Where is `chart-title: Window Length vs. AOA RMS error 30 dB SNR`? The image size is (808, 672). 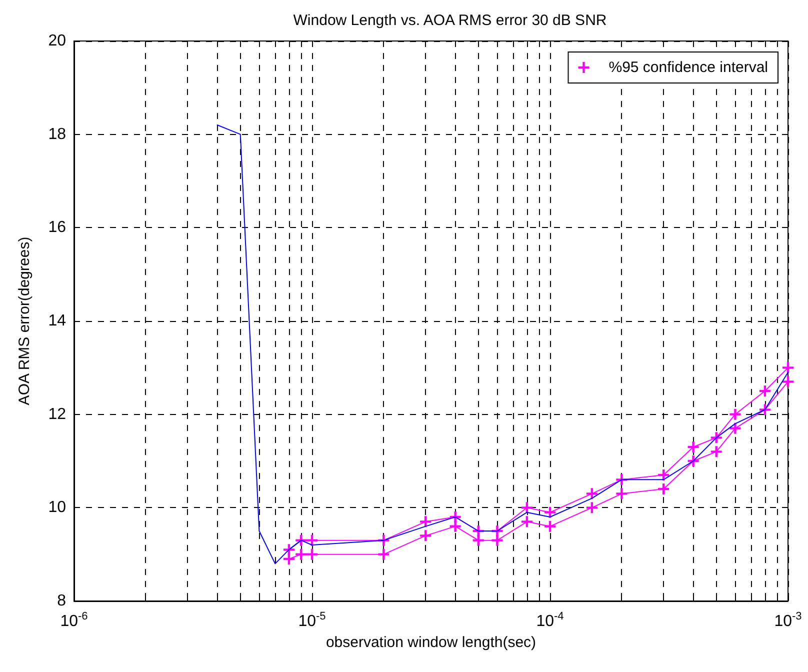 chart-title: Window Length vs. AOA RMS error 30 dB SNR is located at coordinates (450, 20).